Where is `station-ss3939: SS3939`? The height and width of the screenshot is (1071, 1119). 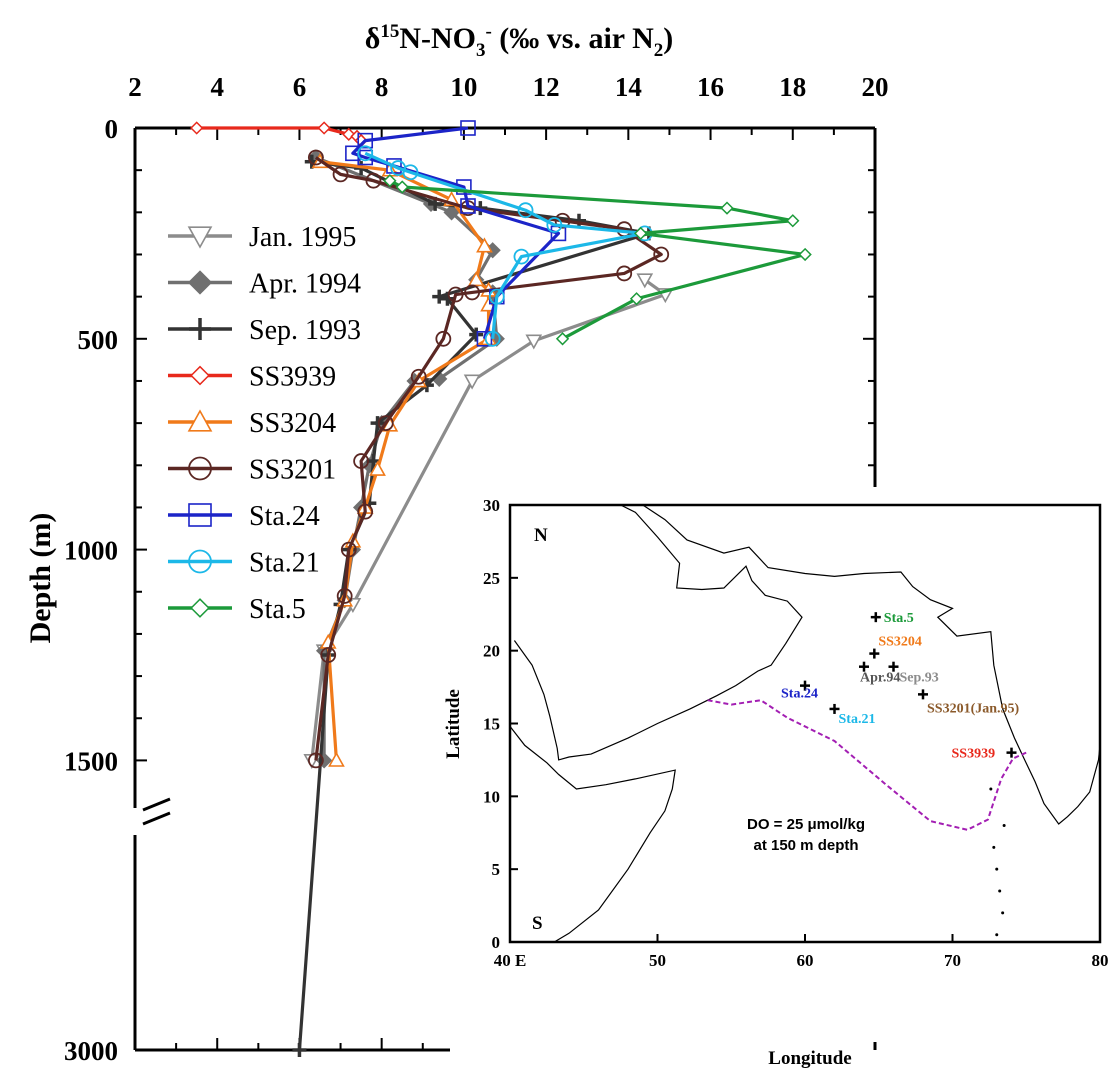 station-ss3939: SS3939 is located at coordinates (984, 754).